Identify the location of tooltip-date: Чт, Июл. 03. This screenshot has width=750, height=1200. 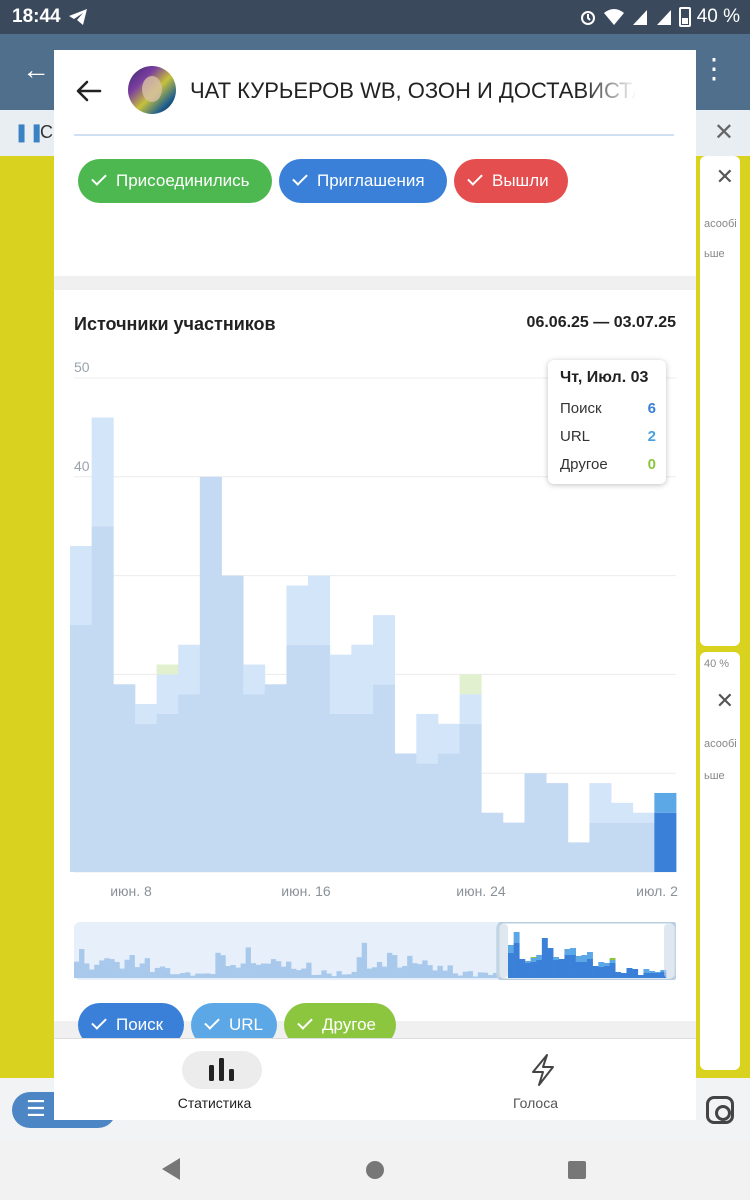
(604, 377).